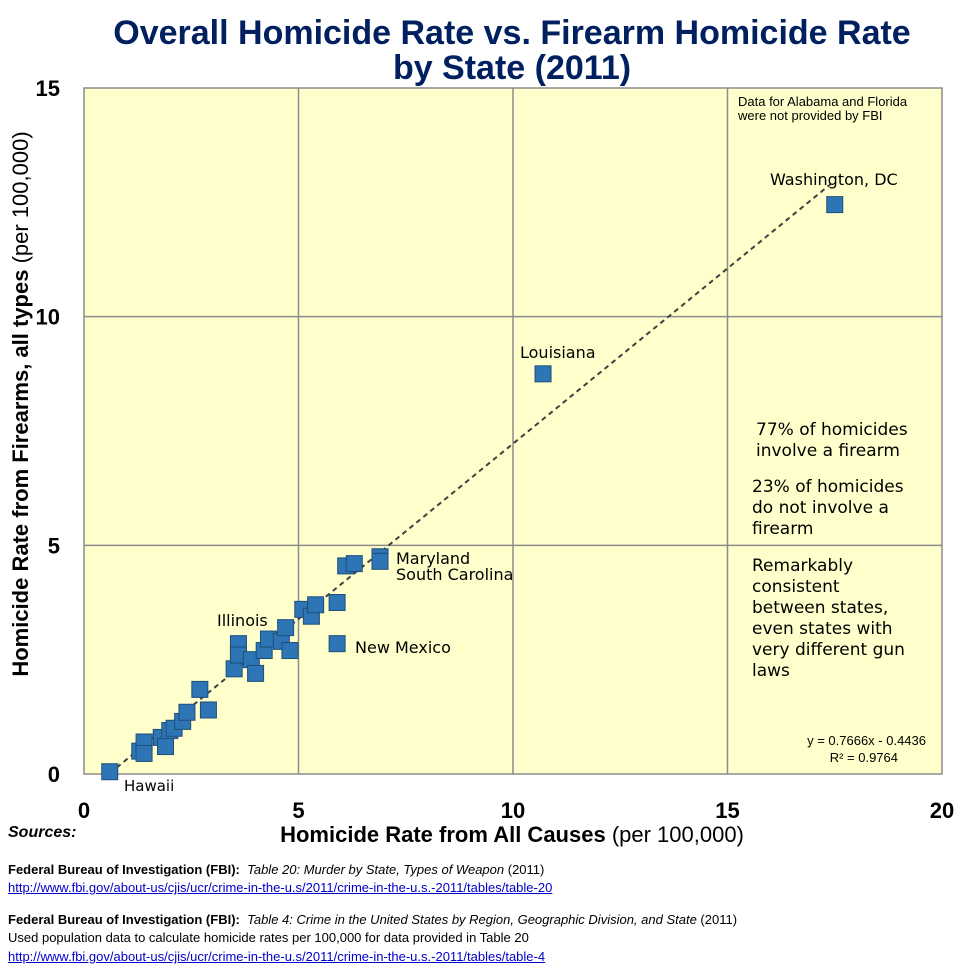 Image resolution: width=959 pixels, height=972 pixels. I want to click on label-new-mexico: New Mexico, so click(403, 647).